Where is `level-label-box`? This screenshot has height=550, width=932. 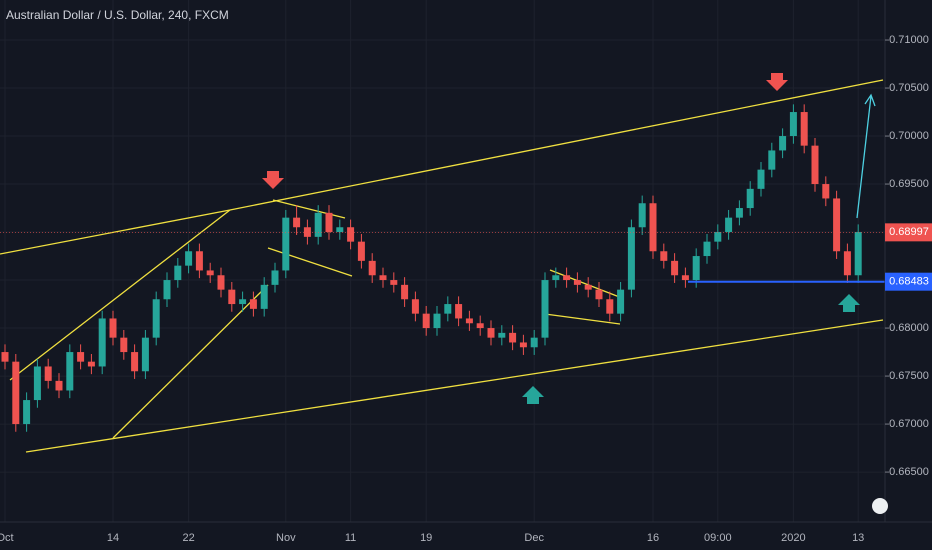 level-label-box is located at coordinates (908, 281).